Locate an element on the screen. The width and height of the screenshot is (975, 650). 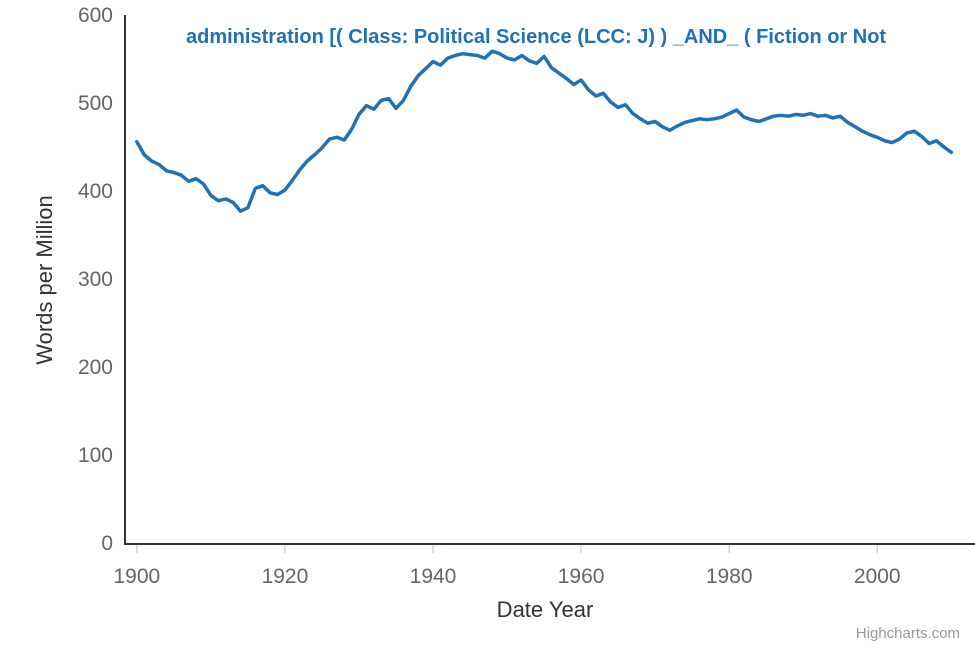
y-tick-label: 0 is located at coordinates (107, 543).